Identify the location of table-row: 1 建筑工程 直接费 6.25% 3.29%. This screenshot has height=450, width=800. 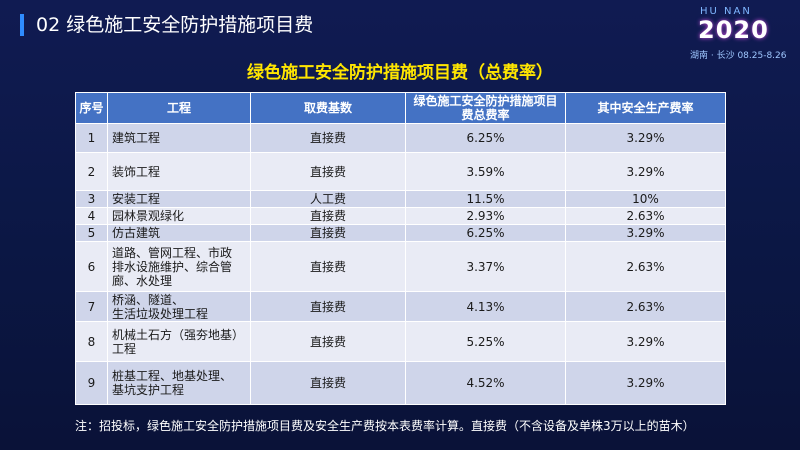
(400, 138).